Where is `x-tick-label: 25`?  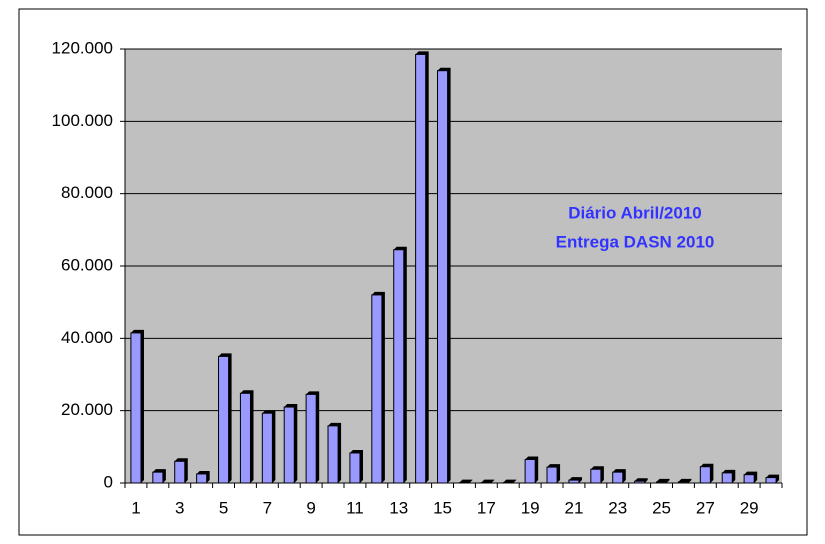
x-tick-label: 25 is located at coordinates (661, 507).